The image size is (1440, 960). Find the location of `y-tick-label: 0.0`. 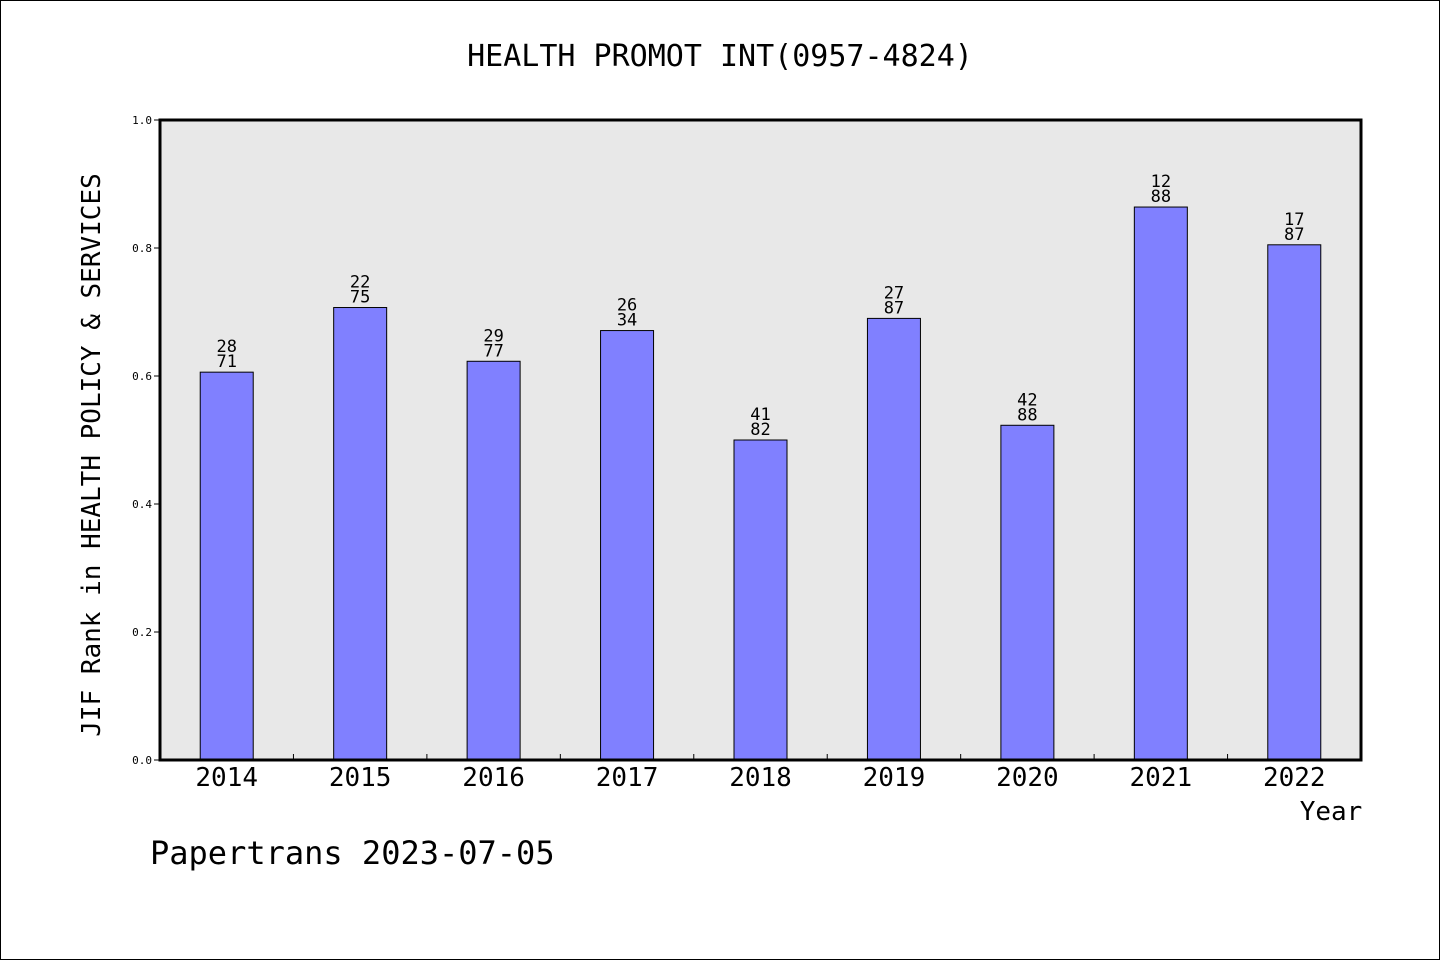

y-tick-label: 0.0 is located at coordinates (142, 760).